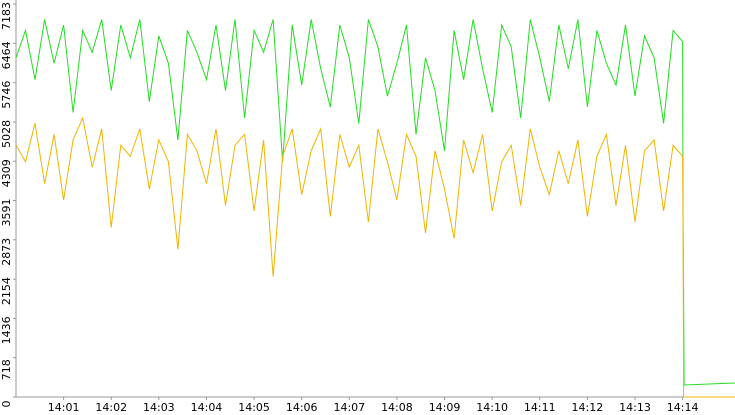 The height and width of the screenshot is (415, 735). What do you see at coordinates (492, 407) in the screenshot?
I see `x-tick-label: 14:10` at bounding box center [492, 407].